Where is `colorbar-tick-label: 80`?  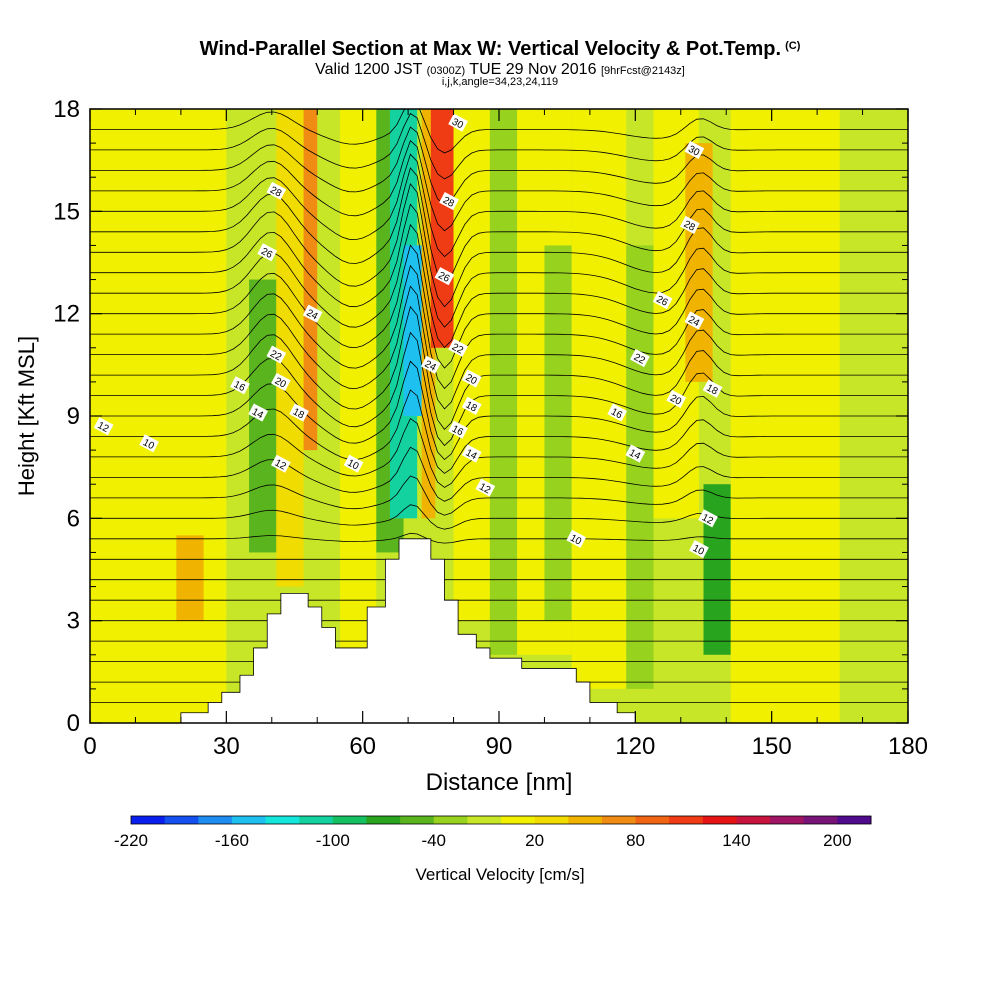 colorbar-tick-label: 80 is located at coordinates (635, 840).